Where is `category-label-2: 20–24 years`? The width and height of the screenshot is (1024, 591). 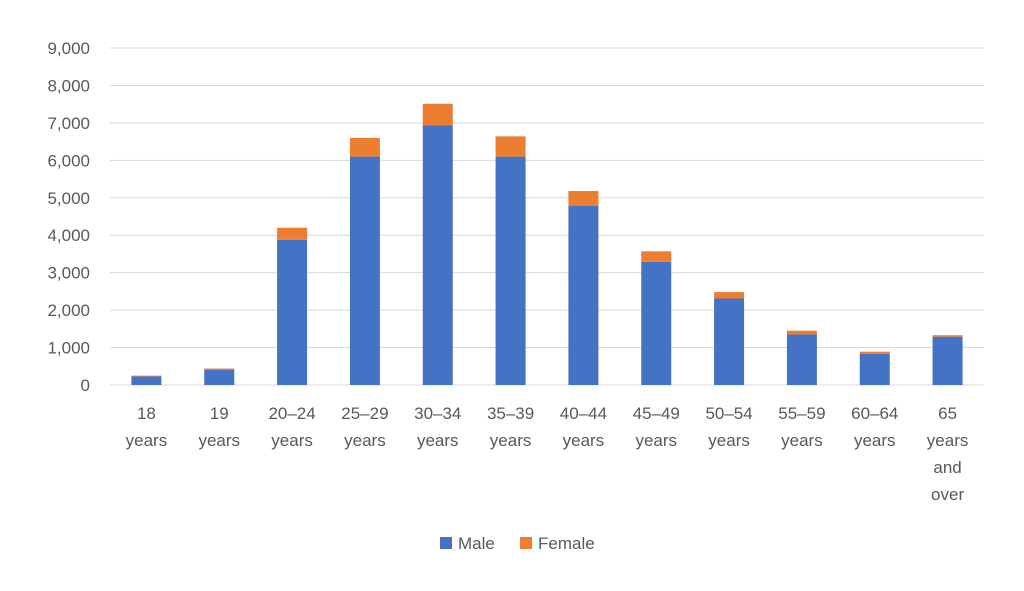
category-label-2: 20–24 years is located at coordinates (291, 427).